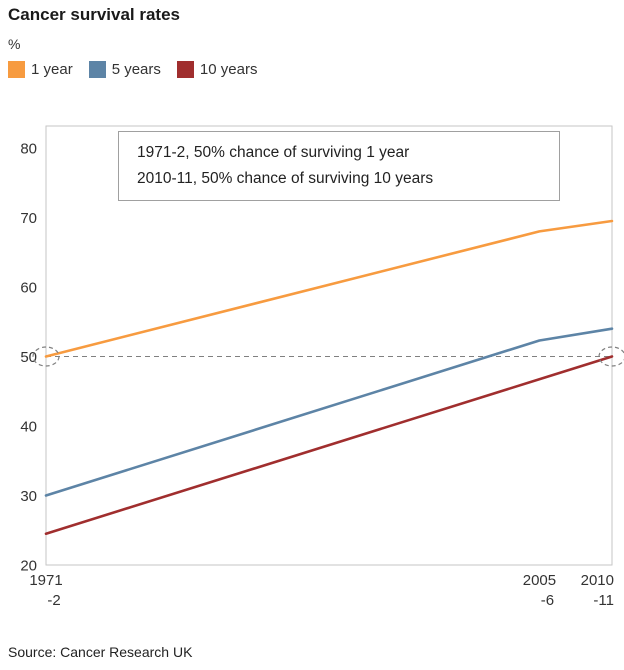 The image size is (624, 670). Describe the element at coordinates (597, 580) in the screenshot. I see `x-tick-label: 2010` at that location.